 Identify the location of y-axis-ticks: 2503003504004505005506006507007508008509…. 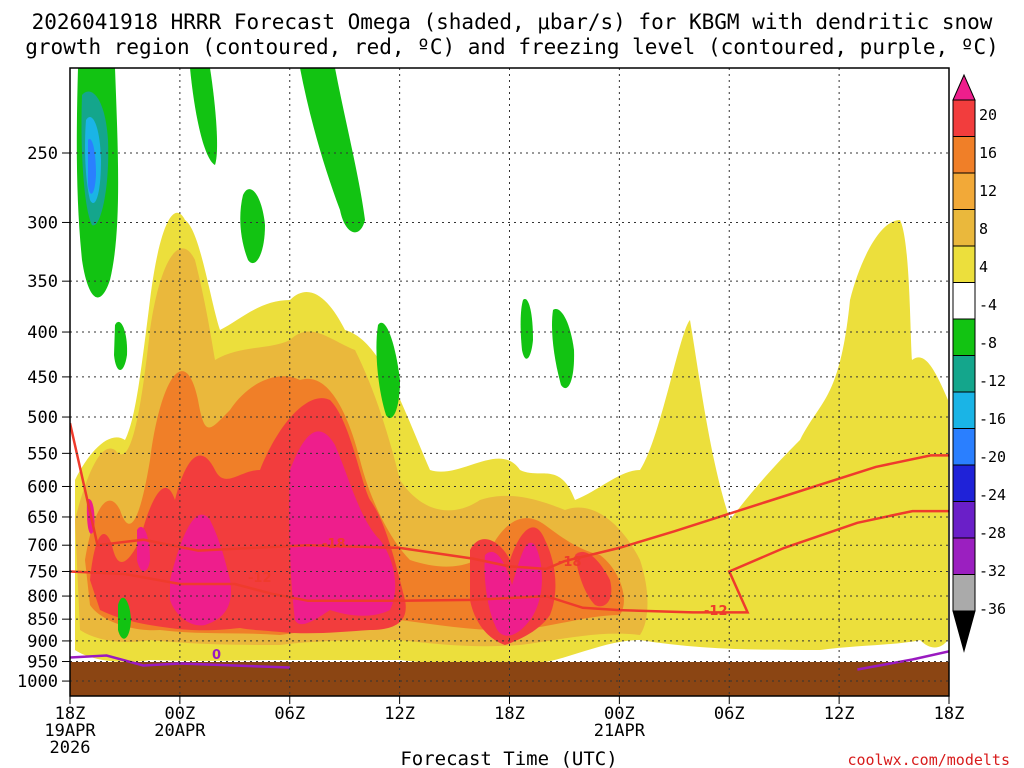
(43, 418).